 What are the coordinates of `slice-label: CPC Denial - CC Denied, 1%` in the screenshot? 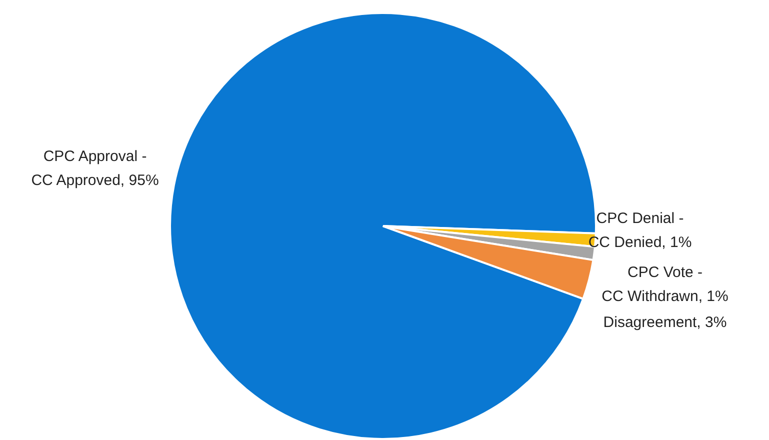 It's located at (640, 230).